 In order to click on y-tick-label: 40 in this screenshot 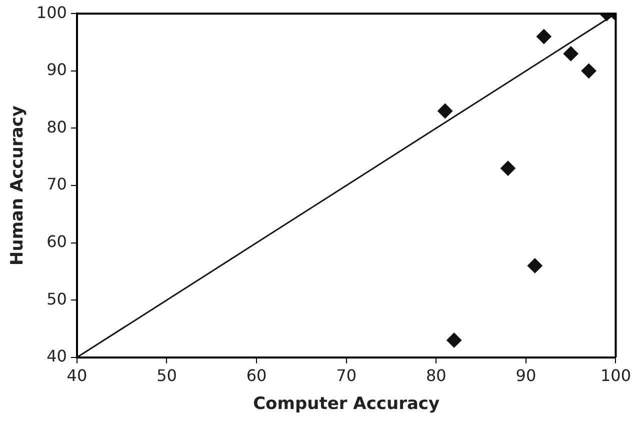, I will do `click(56, 356)`.